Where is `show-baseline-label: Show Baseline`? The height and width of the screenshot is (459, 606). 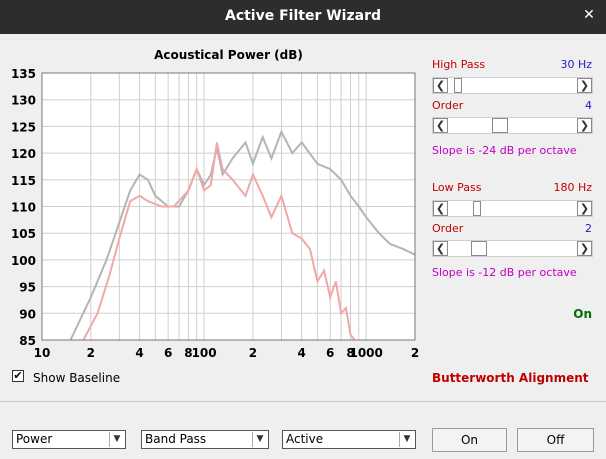 show-baseline-label: Show Baseline is located at coordinates (77, 378).